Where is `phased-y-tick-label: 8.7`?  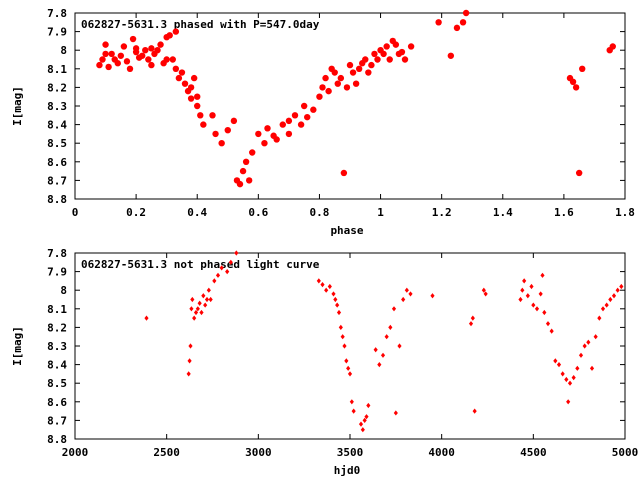 phased-y-tick-label: 8.7 is located at coordinates (57, 180).